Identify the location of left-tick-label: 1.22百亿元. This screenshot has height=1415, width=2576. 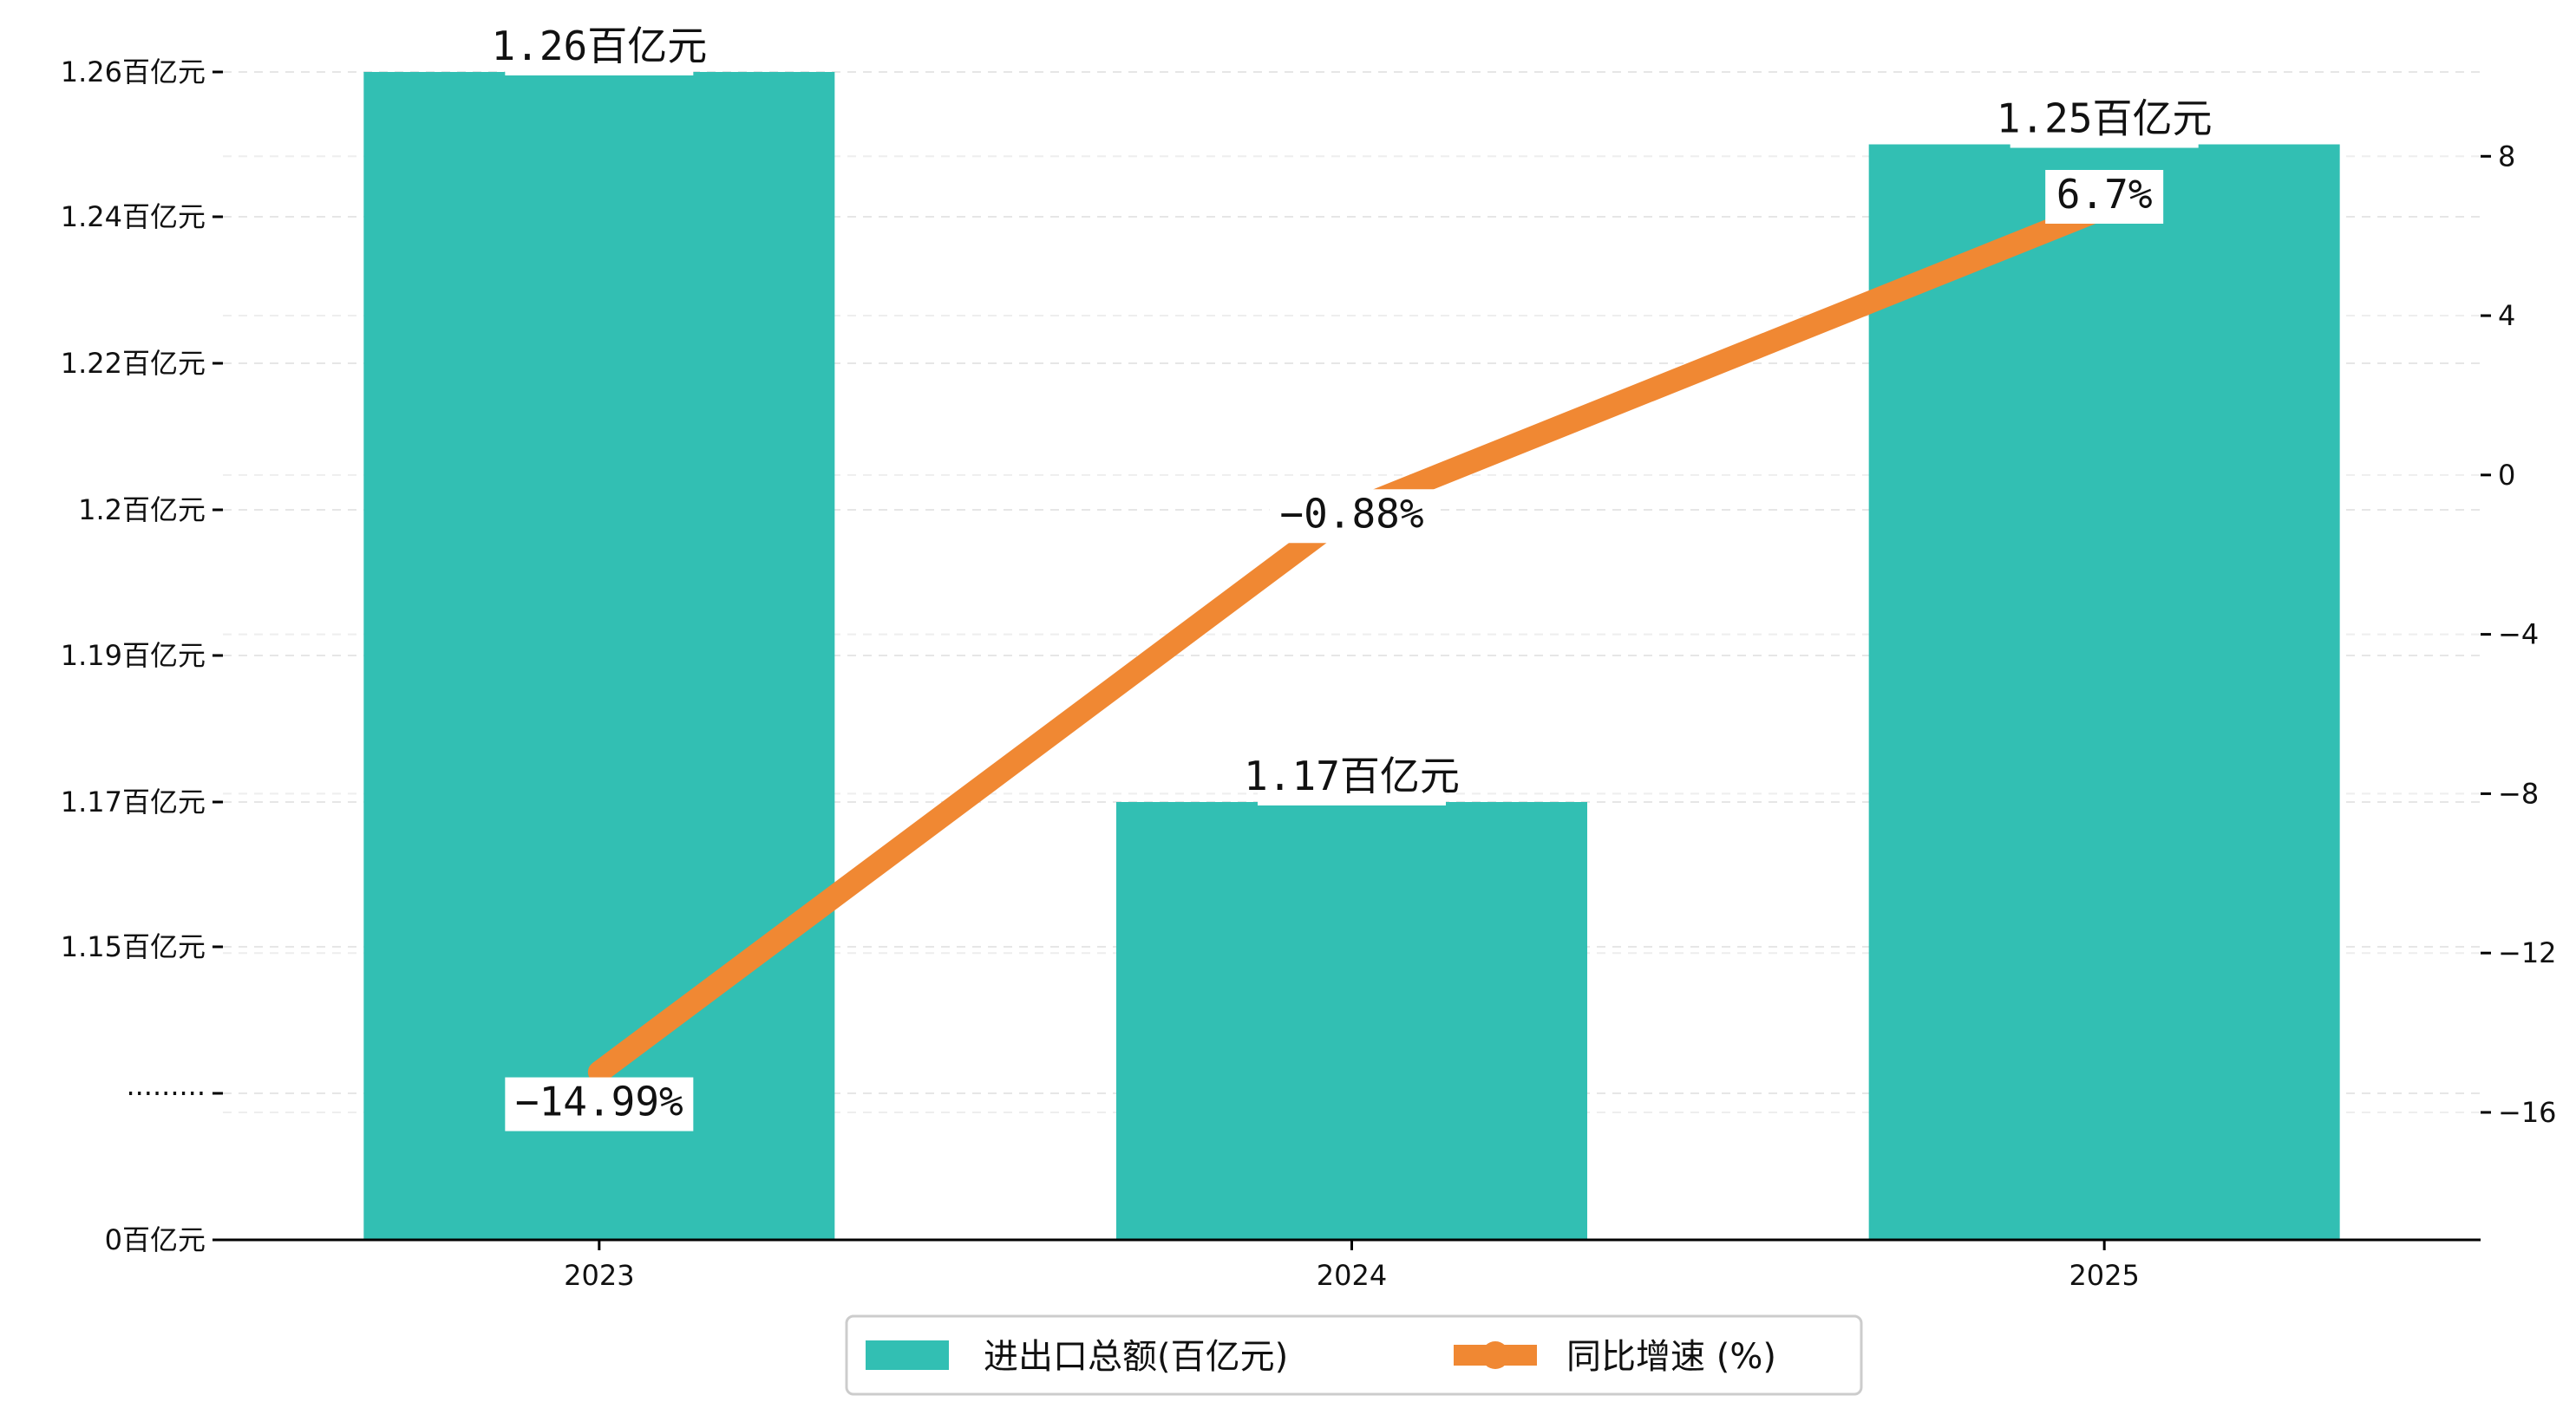
(133, 363).